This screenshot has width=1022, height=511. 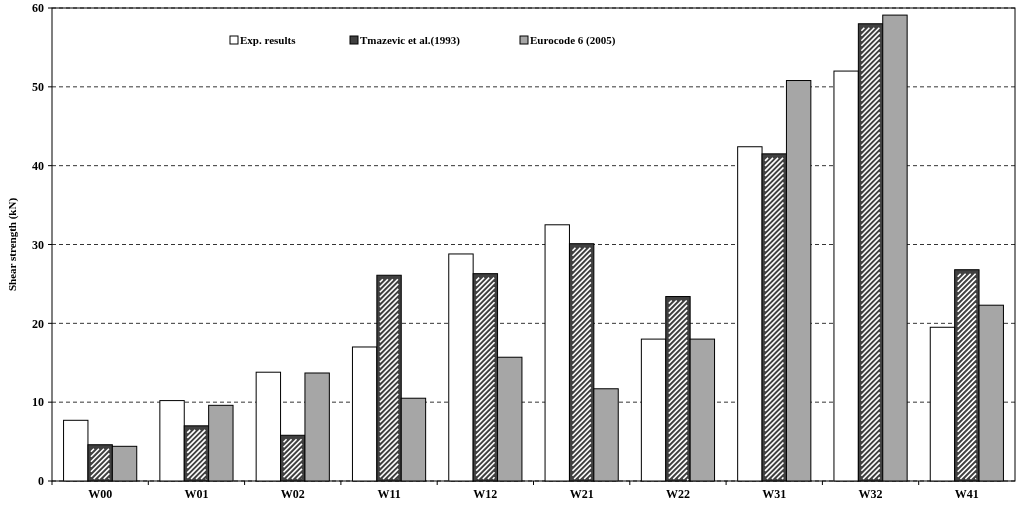 What do you see at coordinates (389, 494) in the screenshot?
I see `x-tick-label: W11` at bounding box center [389, 494].